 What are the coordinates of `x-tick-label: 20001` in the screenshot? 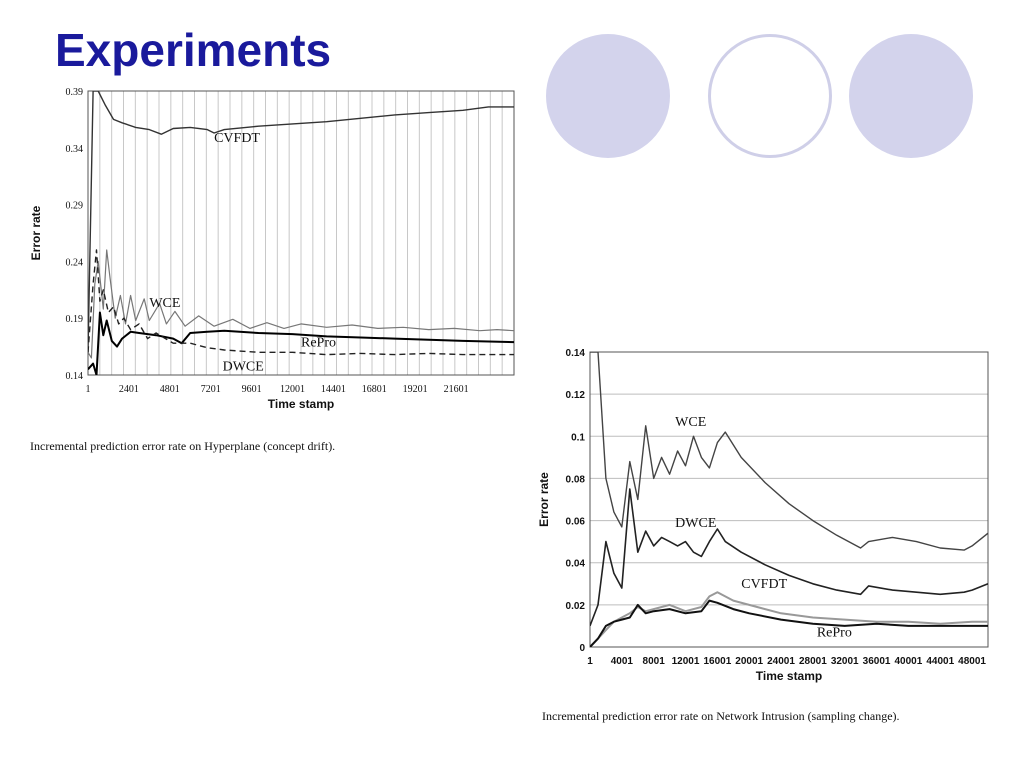 It's located at (749, 661).